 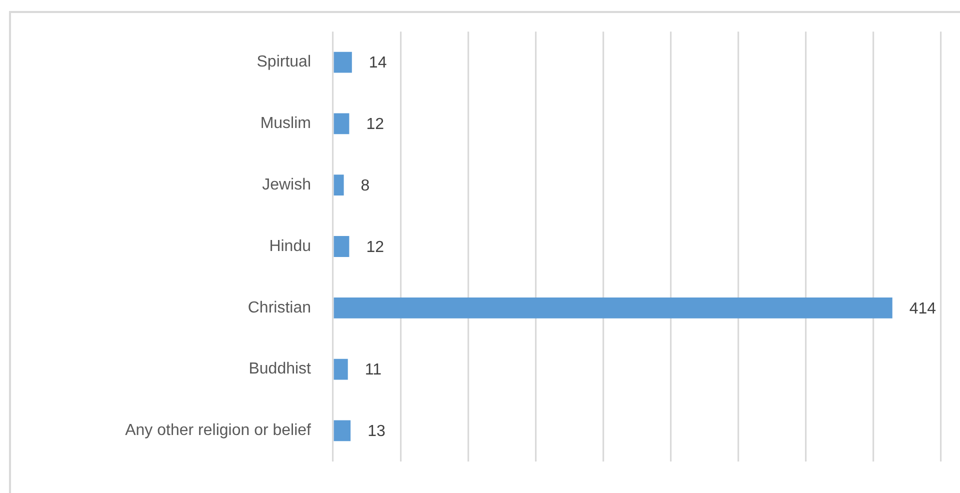 What do you see at coordinates (290, 246) in the screenshot?
I see `y-tick-label: Hindu` at bounding box center [290, 246].